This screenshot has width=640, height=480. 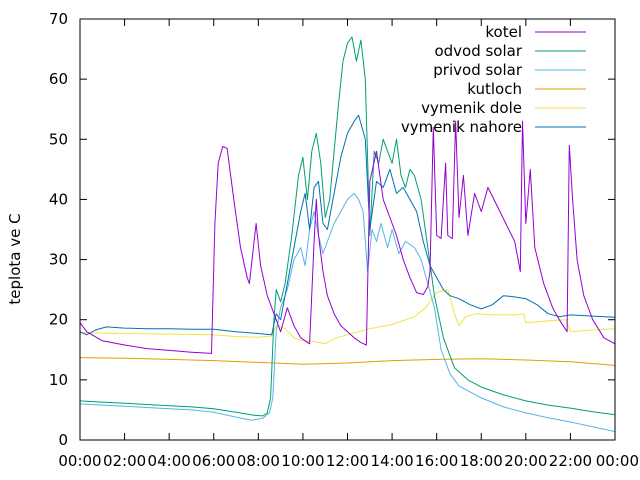 What do you see at coordinates (213, 461) in the screenshot?
I see `x-tick-label: 06:00` at bounding box center [213, 461].